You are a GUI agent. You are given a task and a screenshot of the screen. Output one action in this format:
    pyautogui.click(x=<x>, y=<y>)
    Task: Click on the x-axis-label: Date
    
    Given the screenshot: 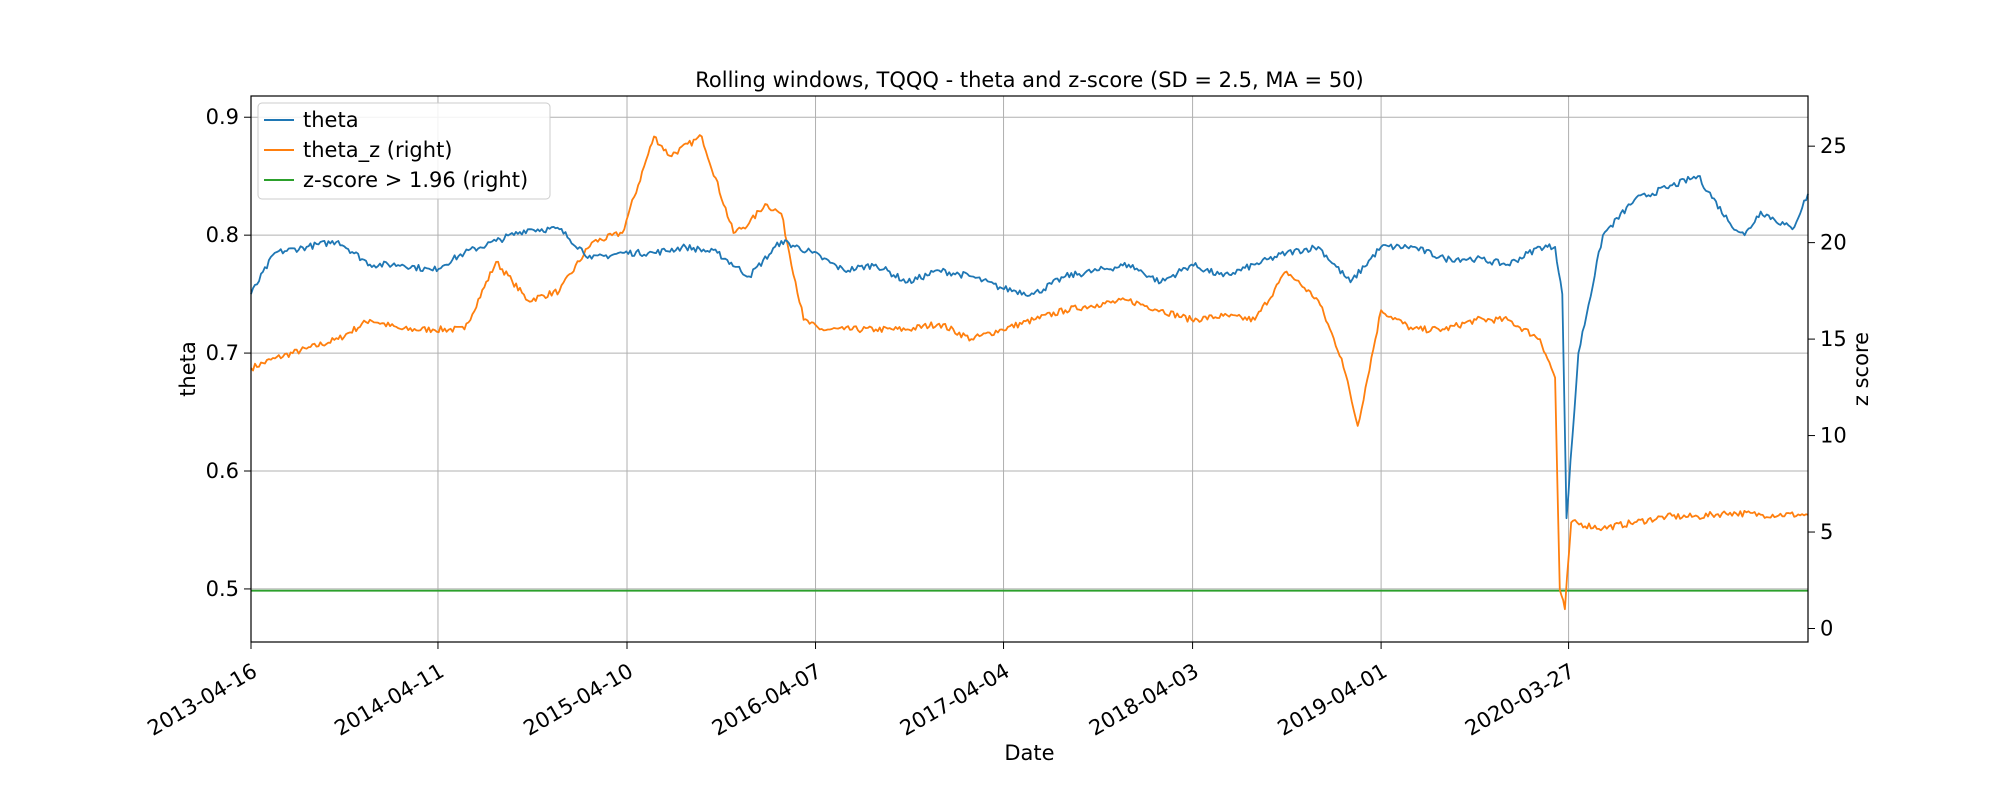 What is the action you would take?
    pyautogui.click(x=1029, y=753)
    